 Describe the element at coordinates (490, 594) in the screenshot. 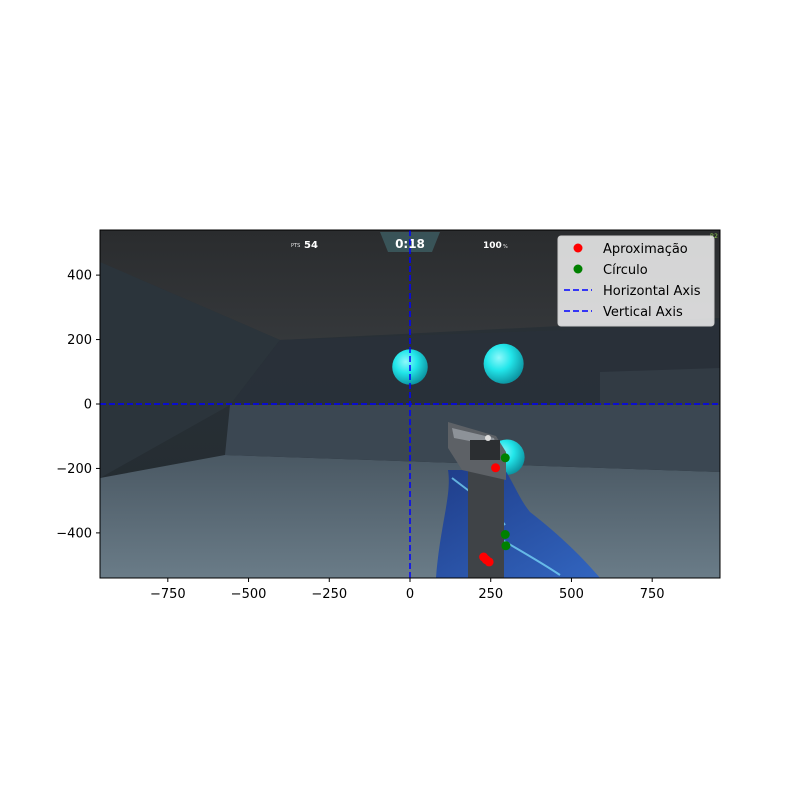

I see `x-tick-label: 250` at that location.